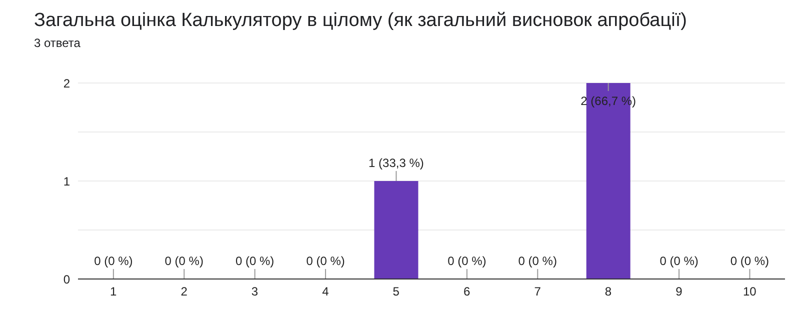 Image resolution: width=800 pixels, height=320 pixels. I want to click on x-tick-label: 1, so click(114, 291).